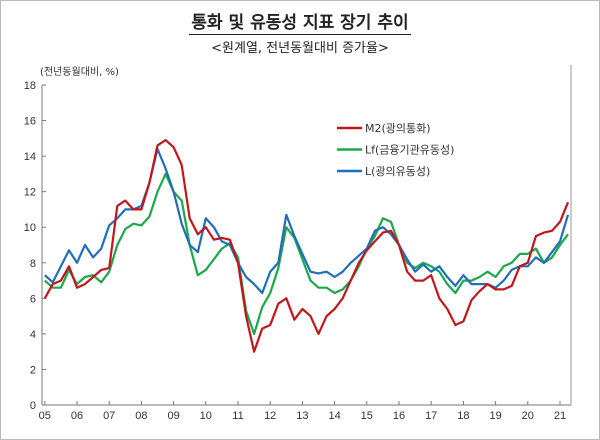  I want to click on y-tick-label: 16, so click(30, 122).